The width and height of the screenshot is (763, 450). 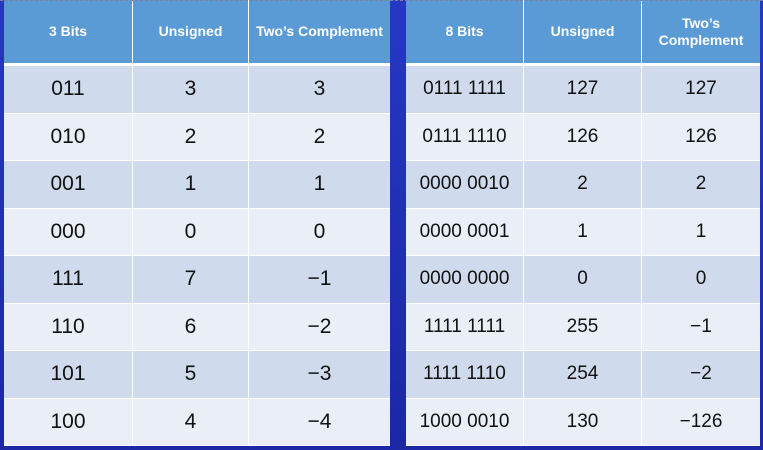 I want to click on bits-cell: 101, so click(x=68, y=375).